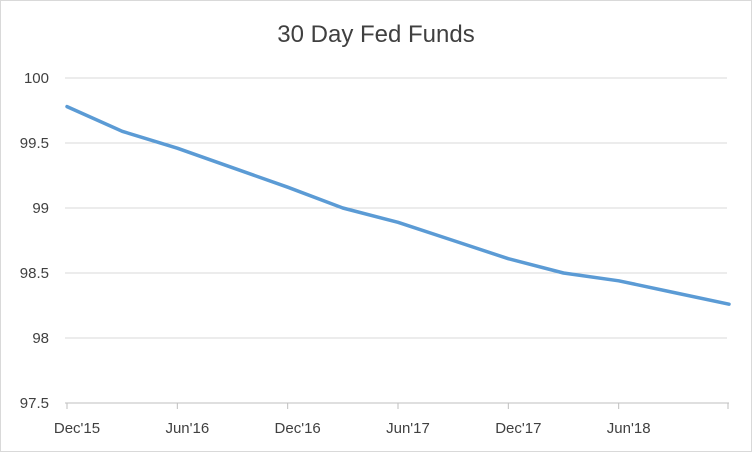 The height and width of the screenshot is (452, 752). Describe the element at coordinates (352, 428) in the screenshot. I see `x-axis-labels: Dec'15 Jun'16 Dec'16 Jun'17 Dec'17 Jun'18` at that location.